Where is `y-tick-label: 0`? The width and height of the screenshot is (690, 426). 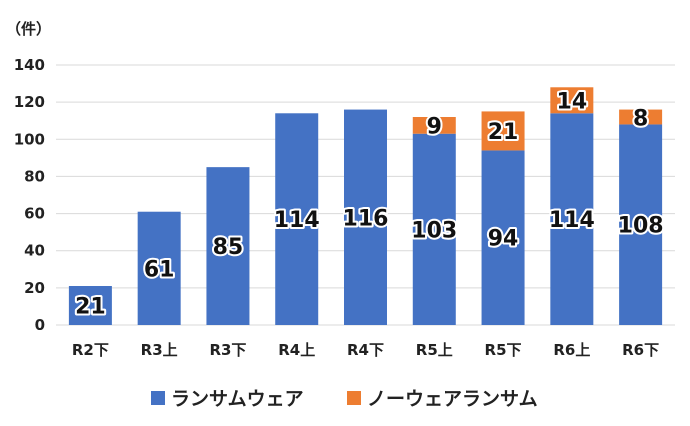 y-tick-label: 0 is located at coordinates (40, 325).